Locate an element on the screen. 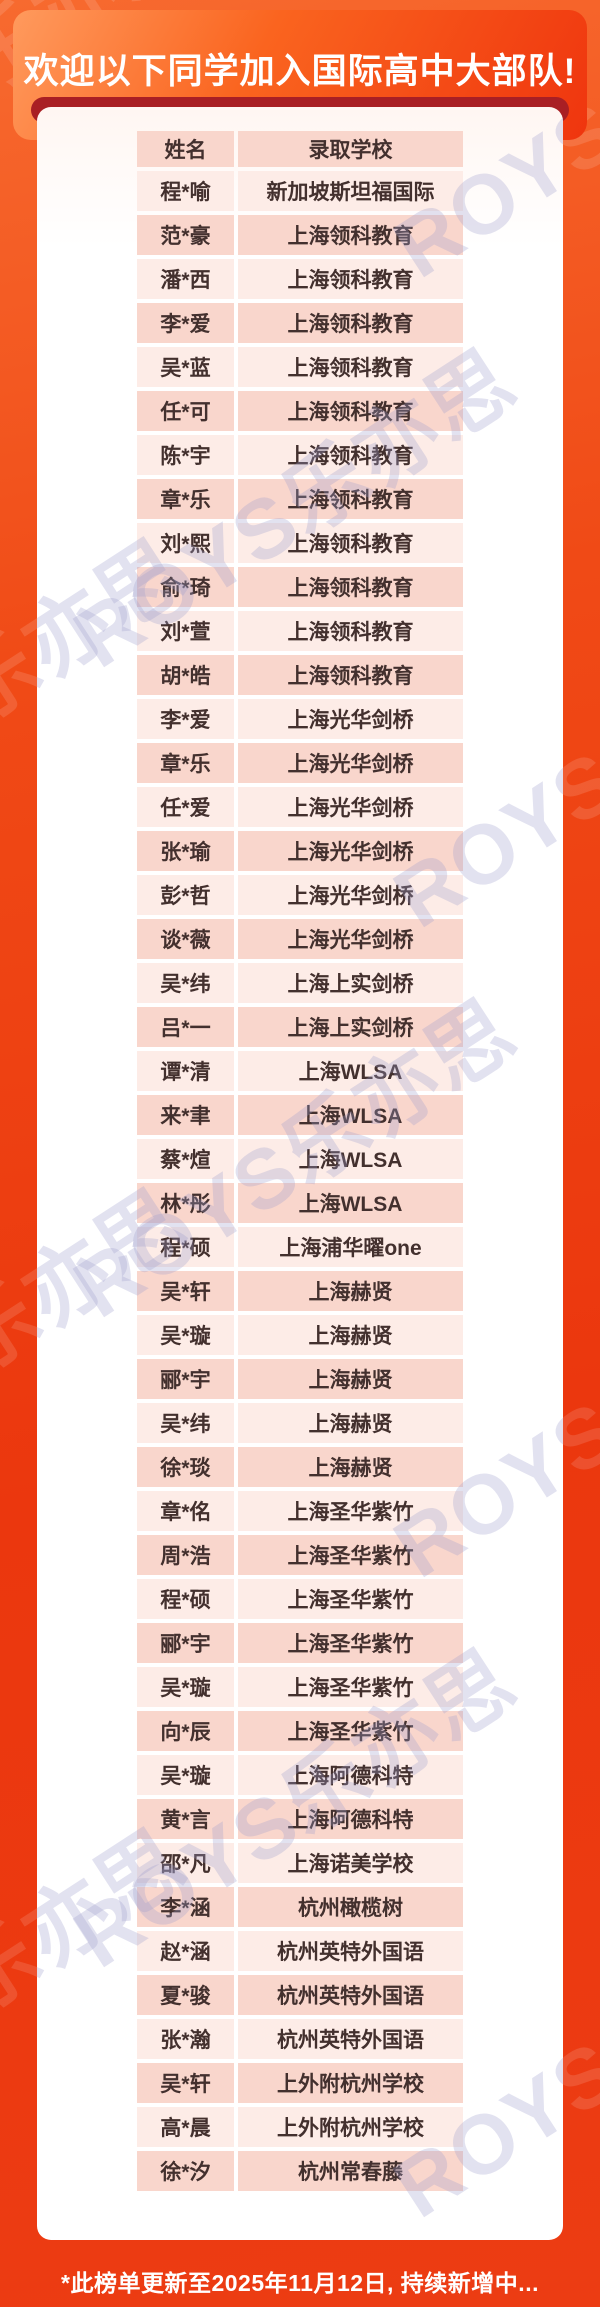  table-row: 林*彤 上海WLSA is located at coordinates (300, 1203).